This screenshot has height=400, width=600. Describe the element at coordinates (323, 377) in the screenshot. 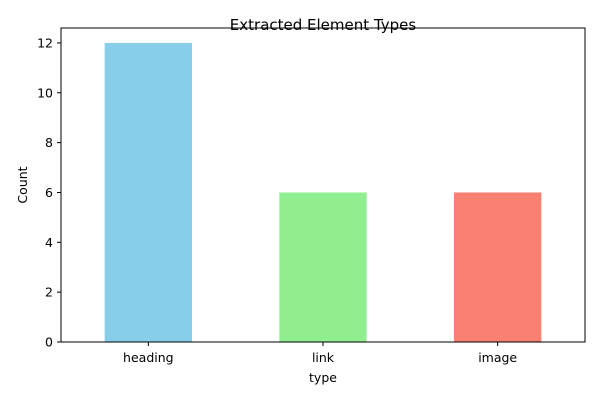

I see `x-axis-label: type` at that location.